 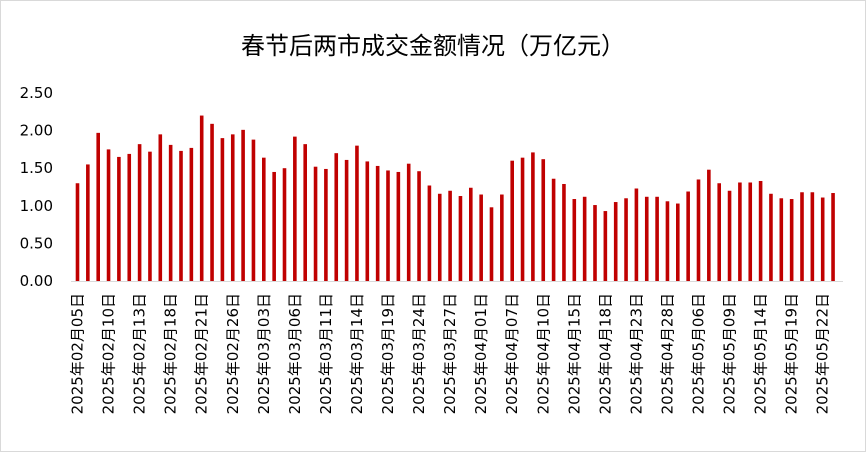 I want to click on x-tick-label: 2025年03月14日, so click(x=357, y=353).